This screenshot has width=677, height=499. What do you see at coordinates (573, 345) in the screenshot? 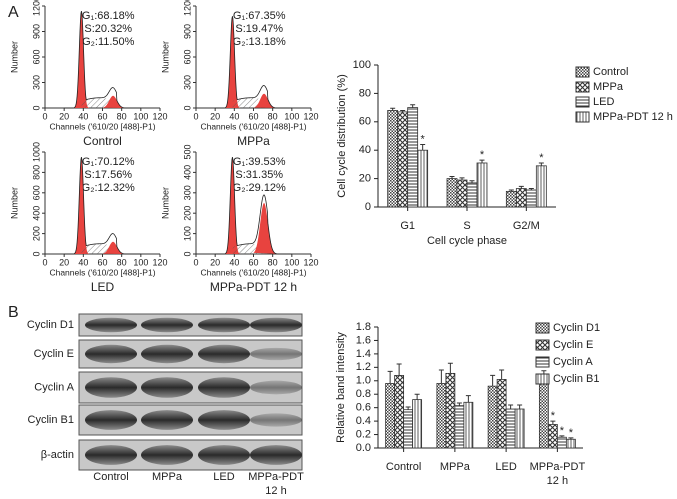
I see `legend-label: Cyclin E` at bounding box center [573, 345].